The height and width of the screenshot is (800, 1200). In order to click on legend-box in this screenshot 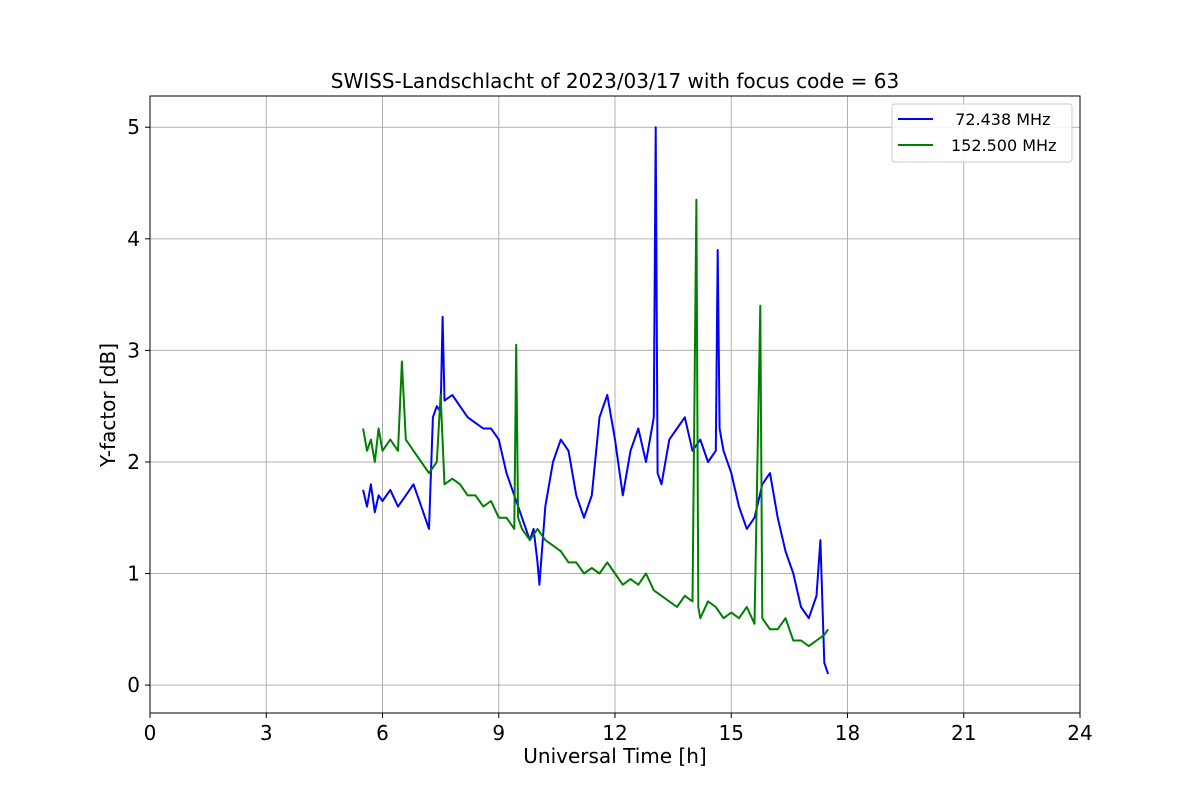, I will do `click(982, 133)`.